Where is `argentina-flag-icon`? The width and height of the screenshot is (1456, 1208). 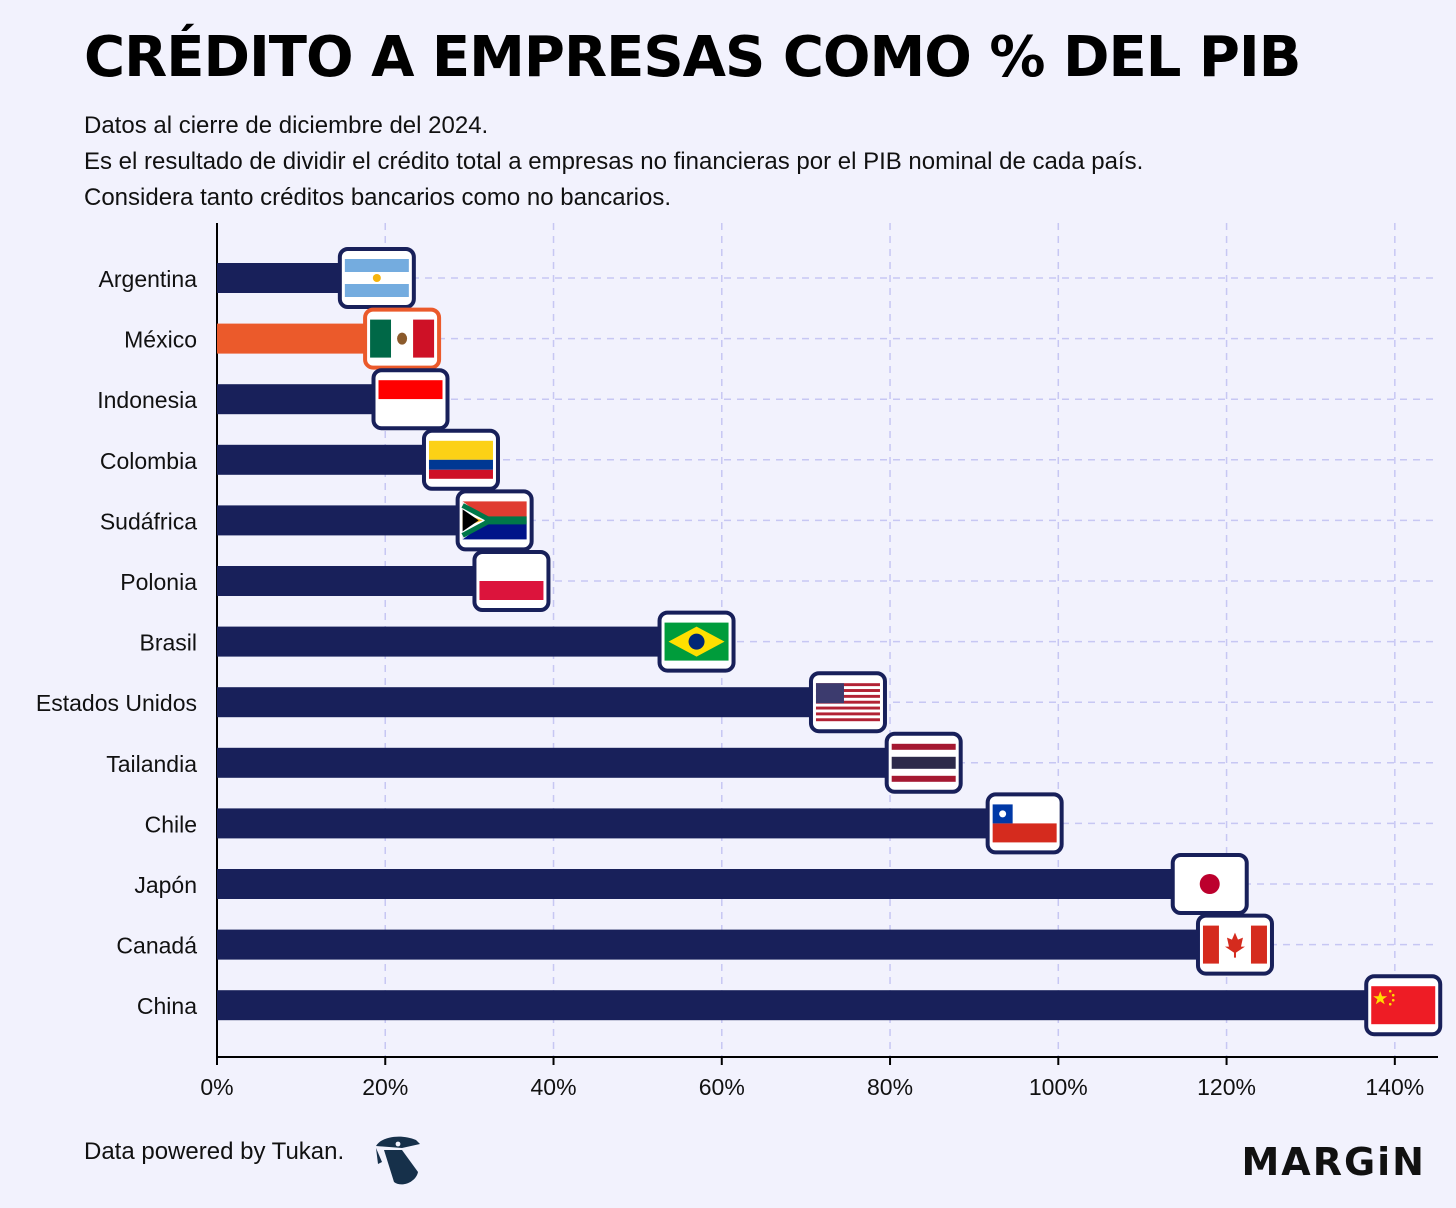
argentina-flag-icon is located at coordinates (376, 278).